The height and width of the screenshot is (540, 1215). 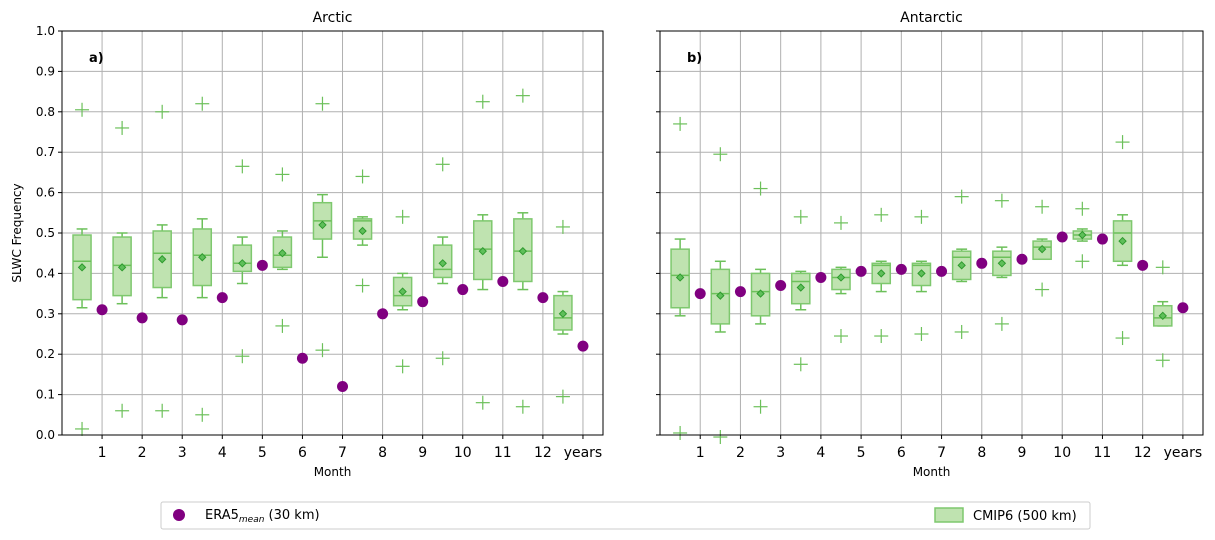 I want to click on antarctic-xtick-label: 5, so click(x=861, y=453).